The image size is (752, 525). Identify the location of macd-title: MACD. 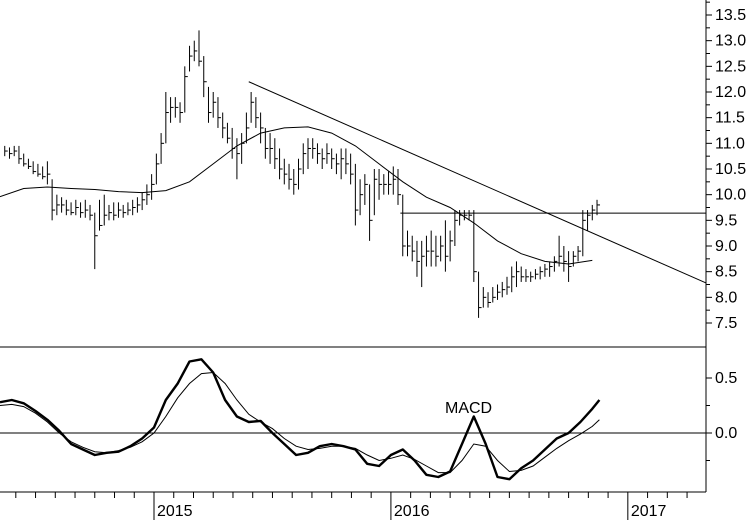
(468, 408).